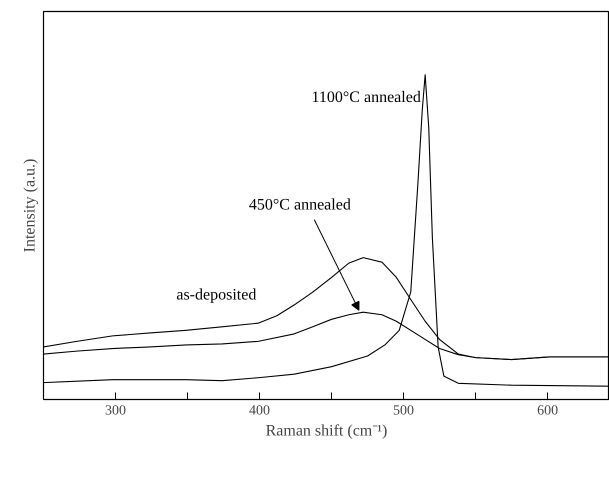 The image size is (609, 479). Describe the element at coordinates (403, 411) in the screenshot. I see `x-tick-label: 500` at that location.